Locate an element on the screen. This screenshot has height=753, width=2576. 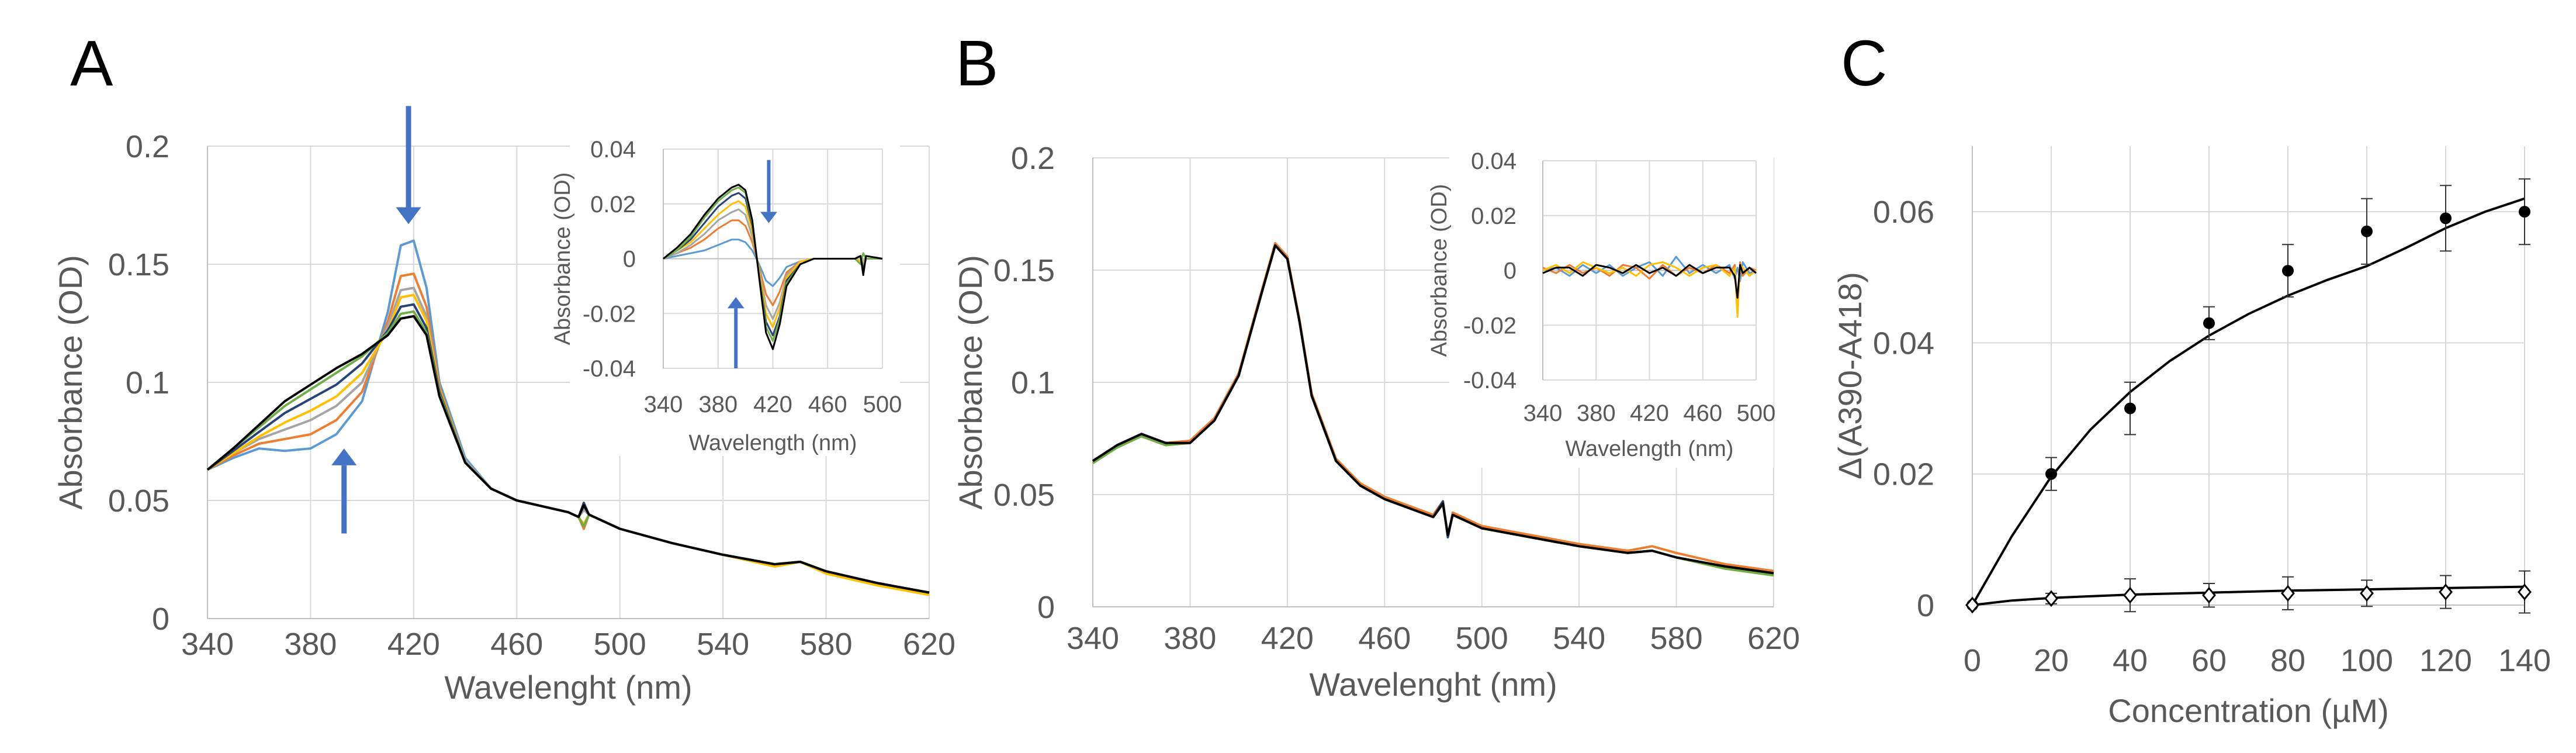
a-inset-y-tick-label: -0.04 is located at coordinates (610, 369).